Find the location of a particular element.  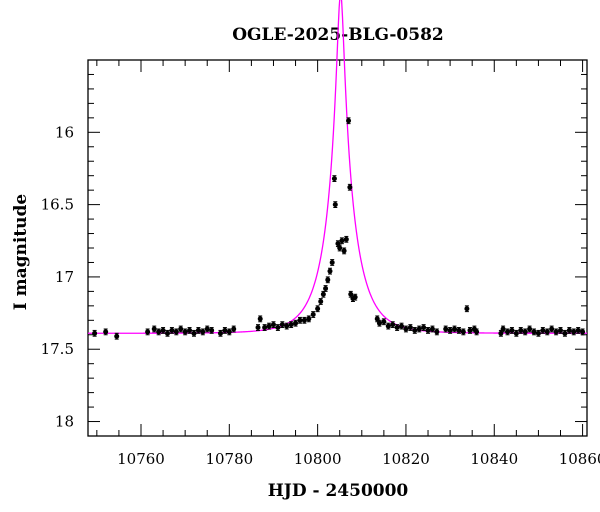

y-tick-label: 16.5 is located at coordinates (57, 205).